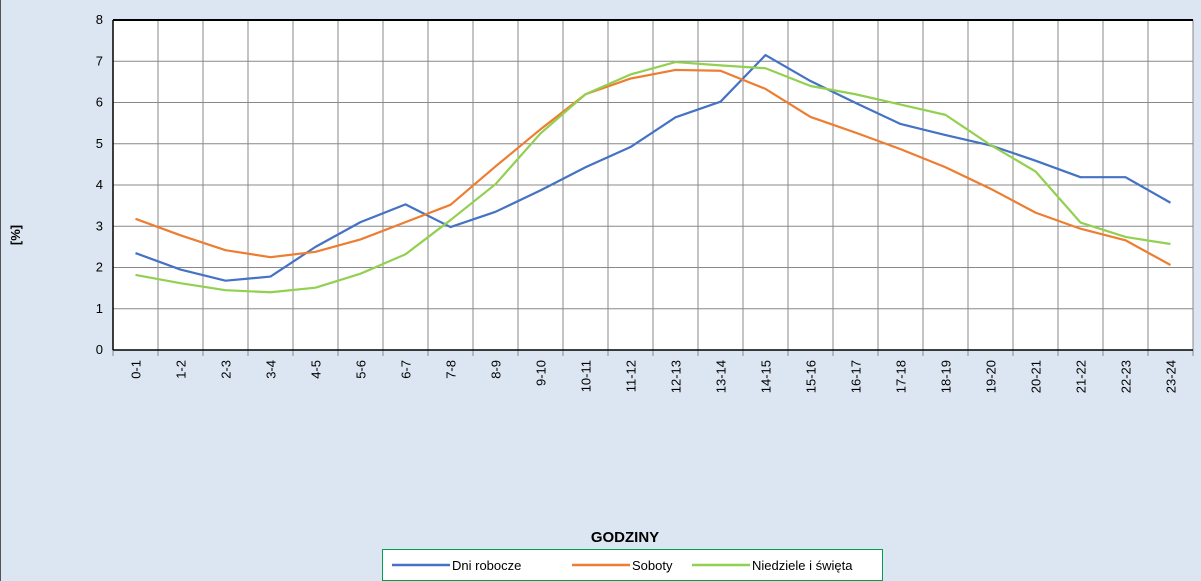 This screenshot has width=1201, height=581. What do you see at coordinates (1171, 376) in the screenshot?
I see `x-tick-label: 23-24` at bounding box center [1171, 376].